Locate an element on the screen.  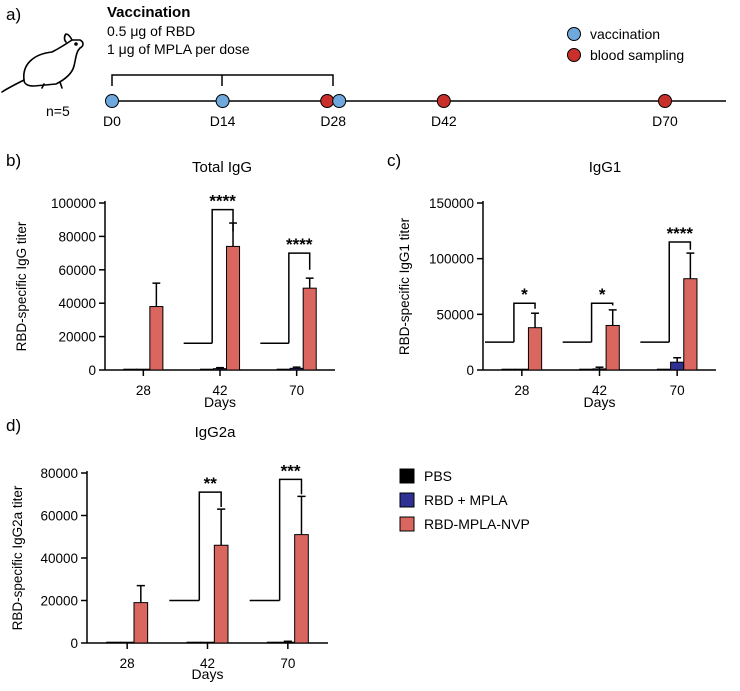
legend-label: RBD + MPLA is located at coordinates (466, 500).